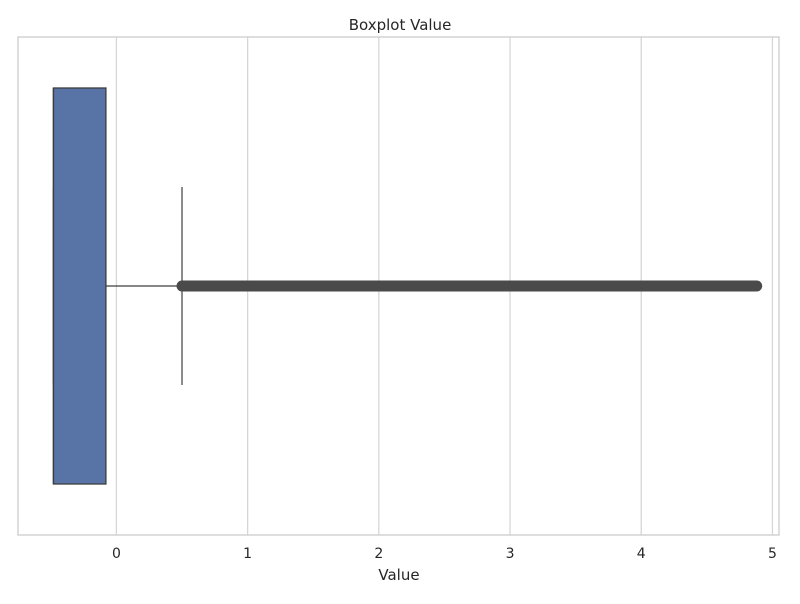 Image resolution: width=800 pixels, height=604 pixels. Describe the element at coordinates (398, 575) in the screenshot. I see `x-axis-label: Value` at that location.